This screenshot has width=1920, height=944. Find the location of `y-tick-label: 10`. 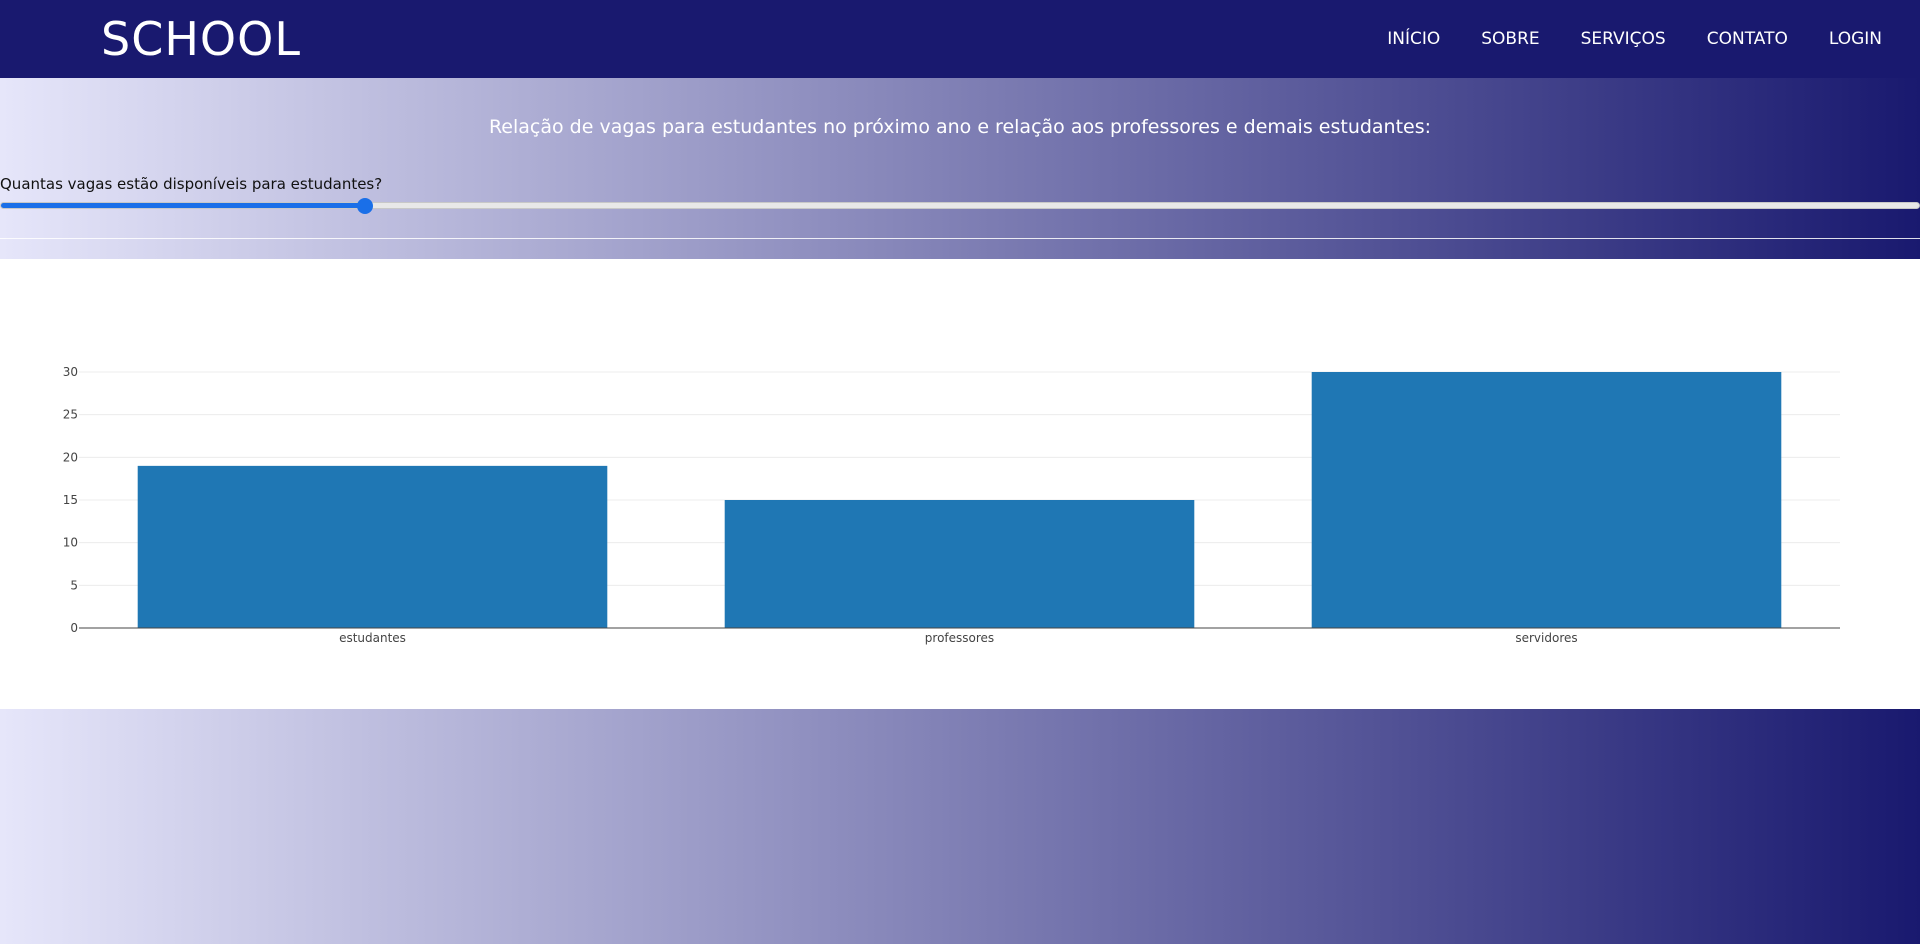

y-tick-label: 10 is located at coordinates (70, 543).